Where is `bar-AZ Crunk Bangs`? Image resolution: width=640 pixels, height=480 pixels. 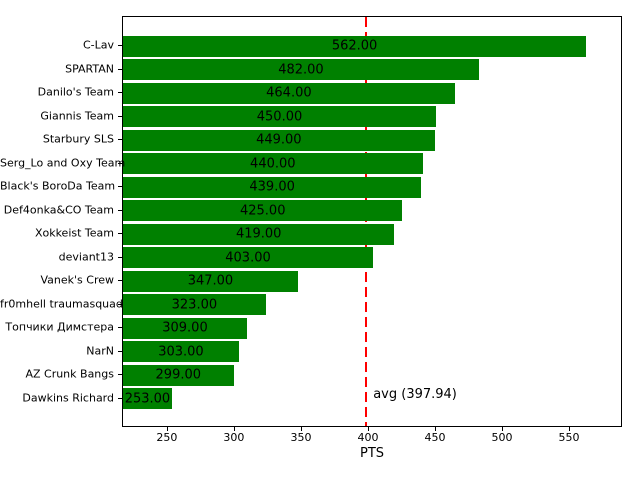
bar-AZ Crunk Bangs is located at coordinates (178, 375).